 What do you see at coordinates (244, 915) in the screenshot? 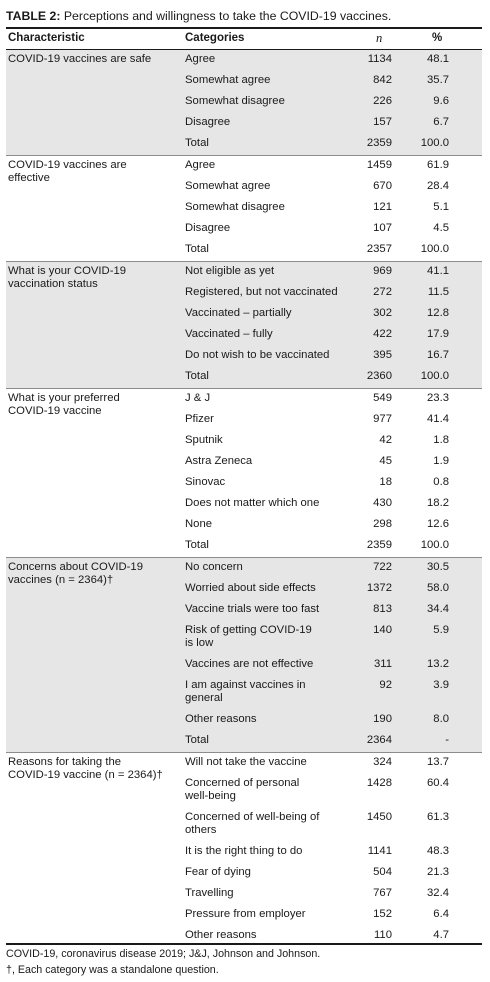
I see `table-row: Pressure from employer 152 6.4` at bounding box center [244, 915].